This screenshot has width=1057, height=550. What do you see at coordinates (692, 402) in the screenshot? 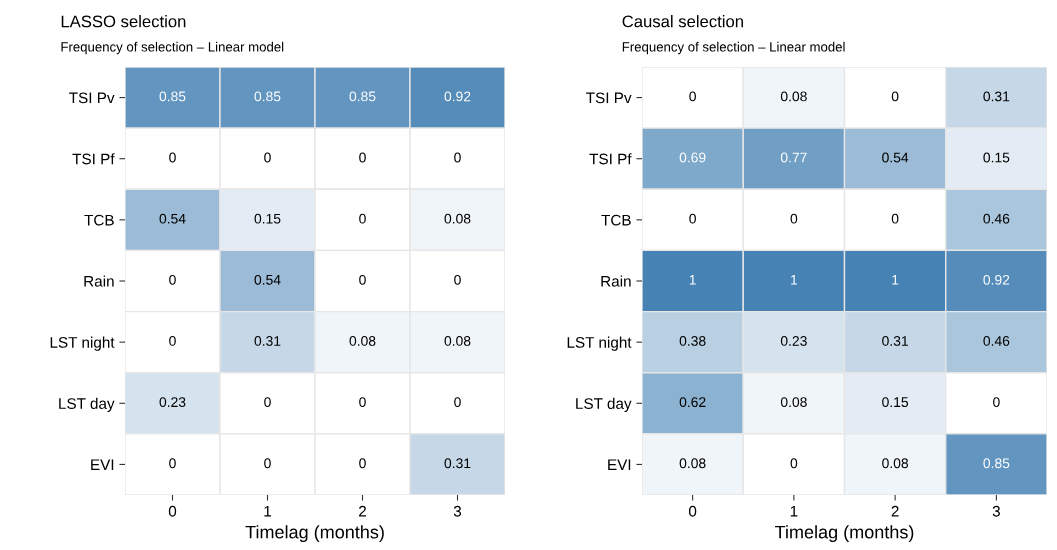
I see `data-label: 0.62` at bounding box center [692, 402].